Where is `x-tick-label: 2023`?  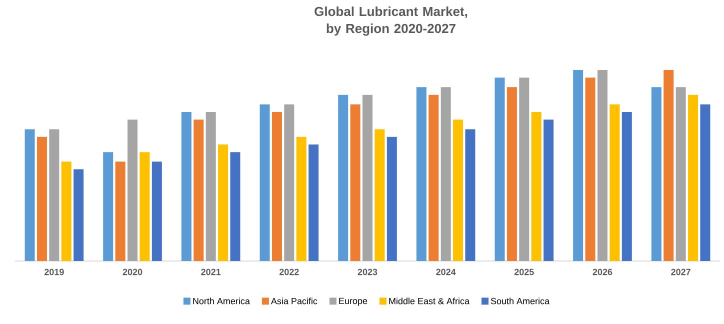 x-tick-label: 2023 is located at coordinates (368, 272).